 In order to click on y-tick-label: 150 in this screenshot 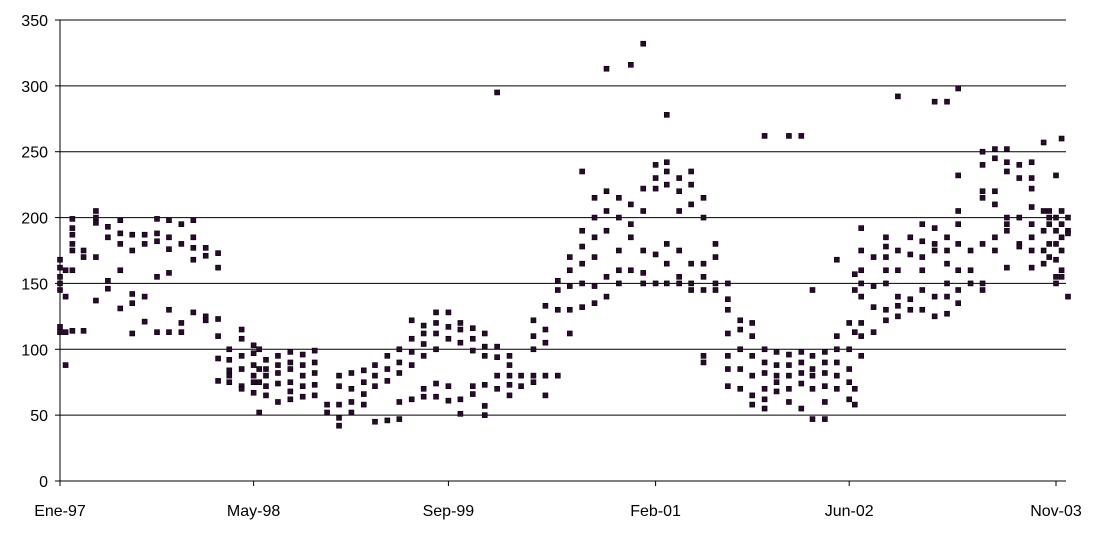, I will do `click(34, 284)`.